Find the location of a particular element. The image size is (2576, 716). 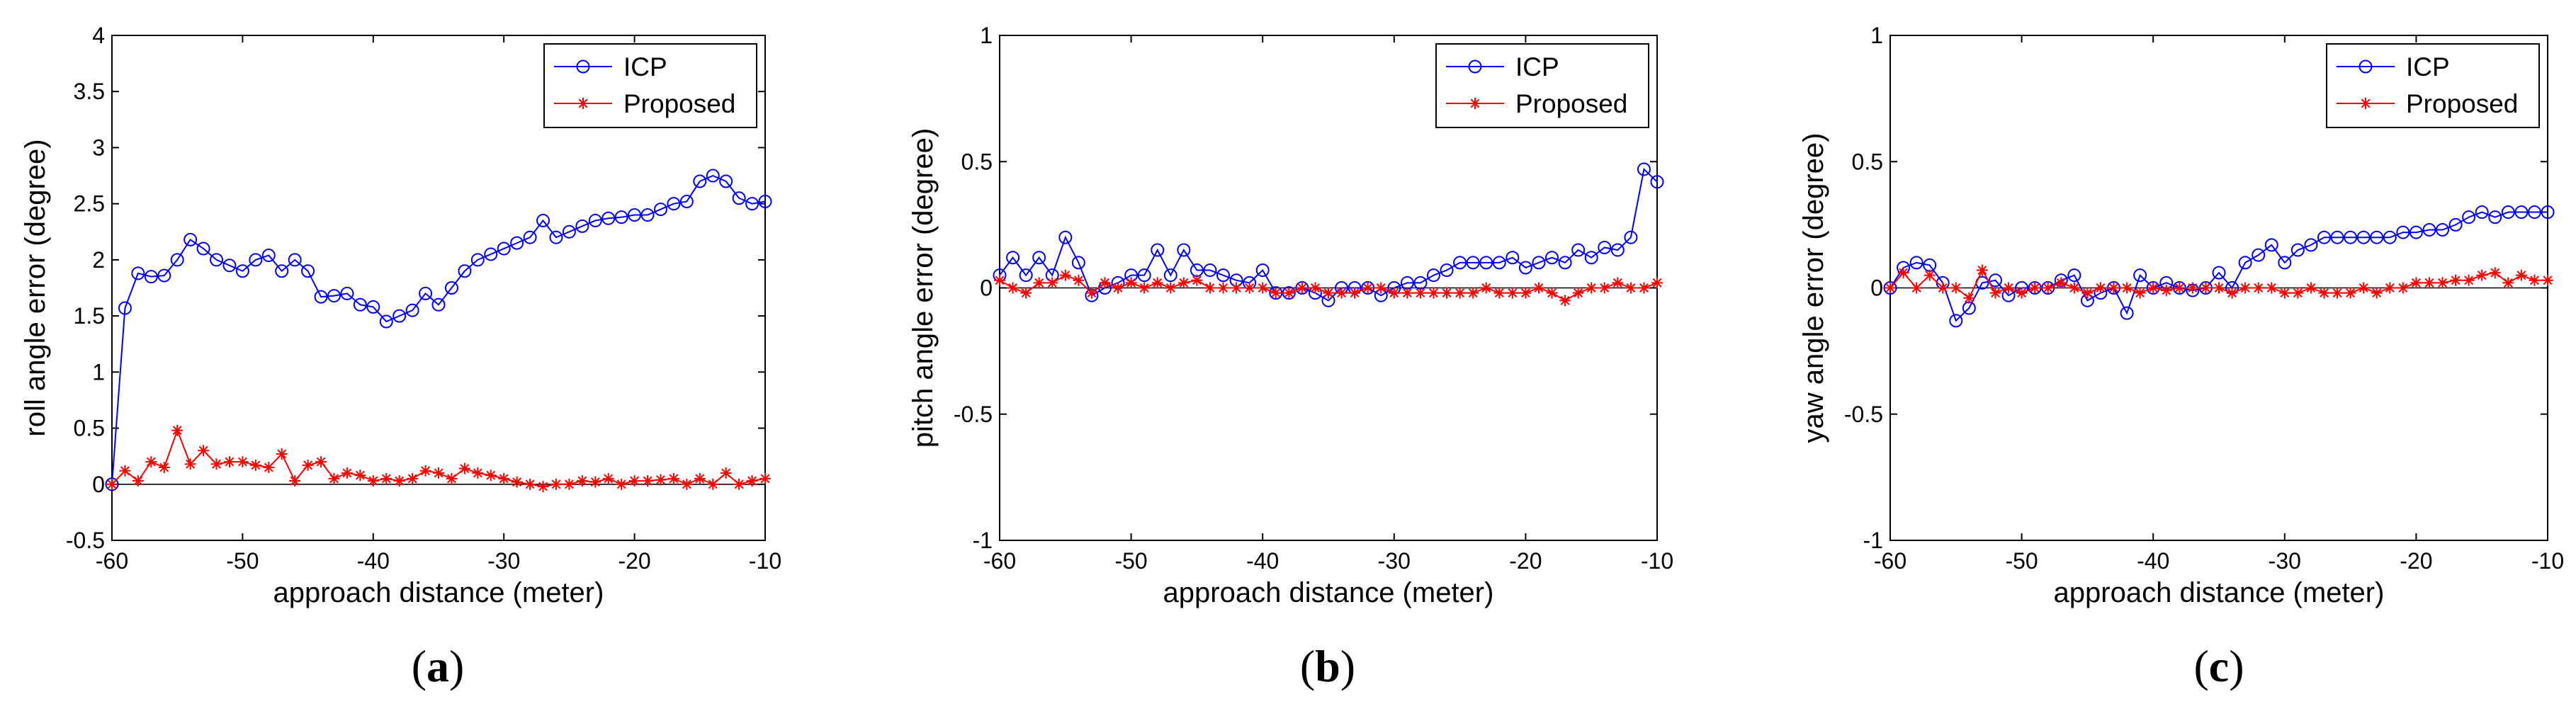

x-tick-label: -40 is located at coordinates (1262, 561).